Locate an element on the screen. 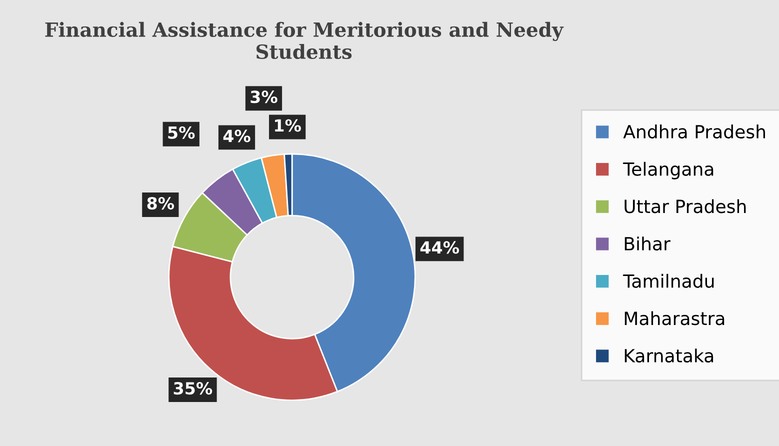  legend-label: Uttar Pradesh is located at coordinates (685, 206).